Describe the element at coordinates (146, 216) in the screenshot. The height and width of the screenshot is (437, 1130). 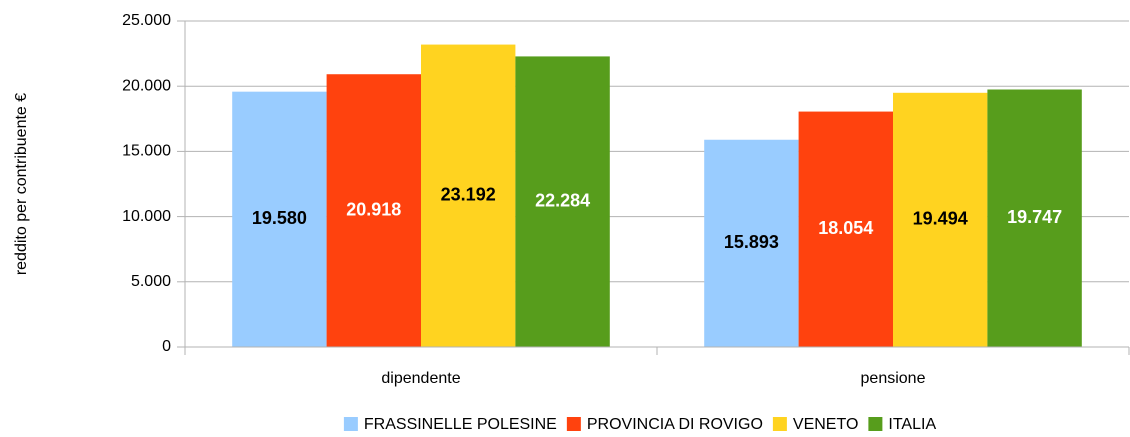
I see `y-tick-label: 10.000` at that location.